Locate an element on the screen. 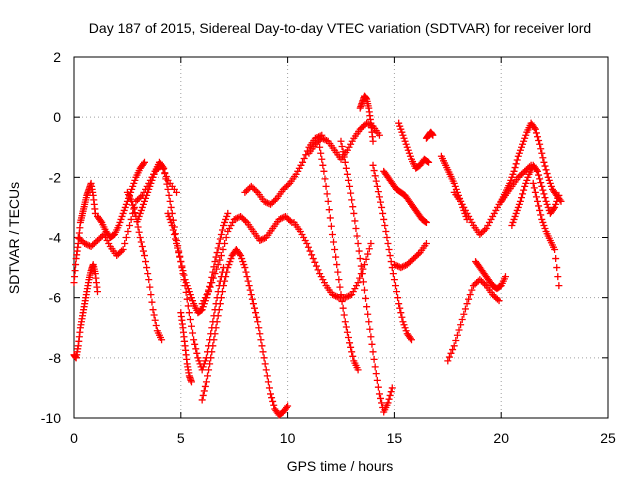  series-arc7 is located at coordinates (196, 291).